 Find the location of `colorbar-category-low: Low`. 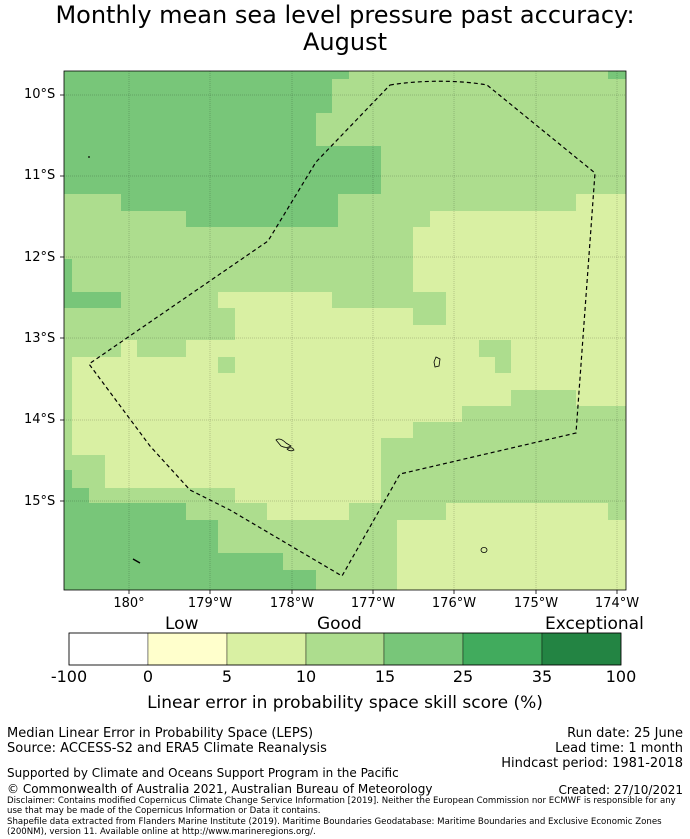

colorbar-category-low: Low is located at coordinates (182, 624).